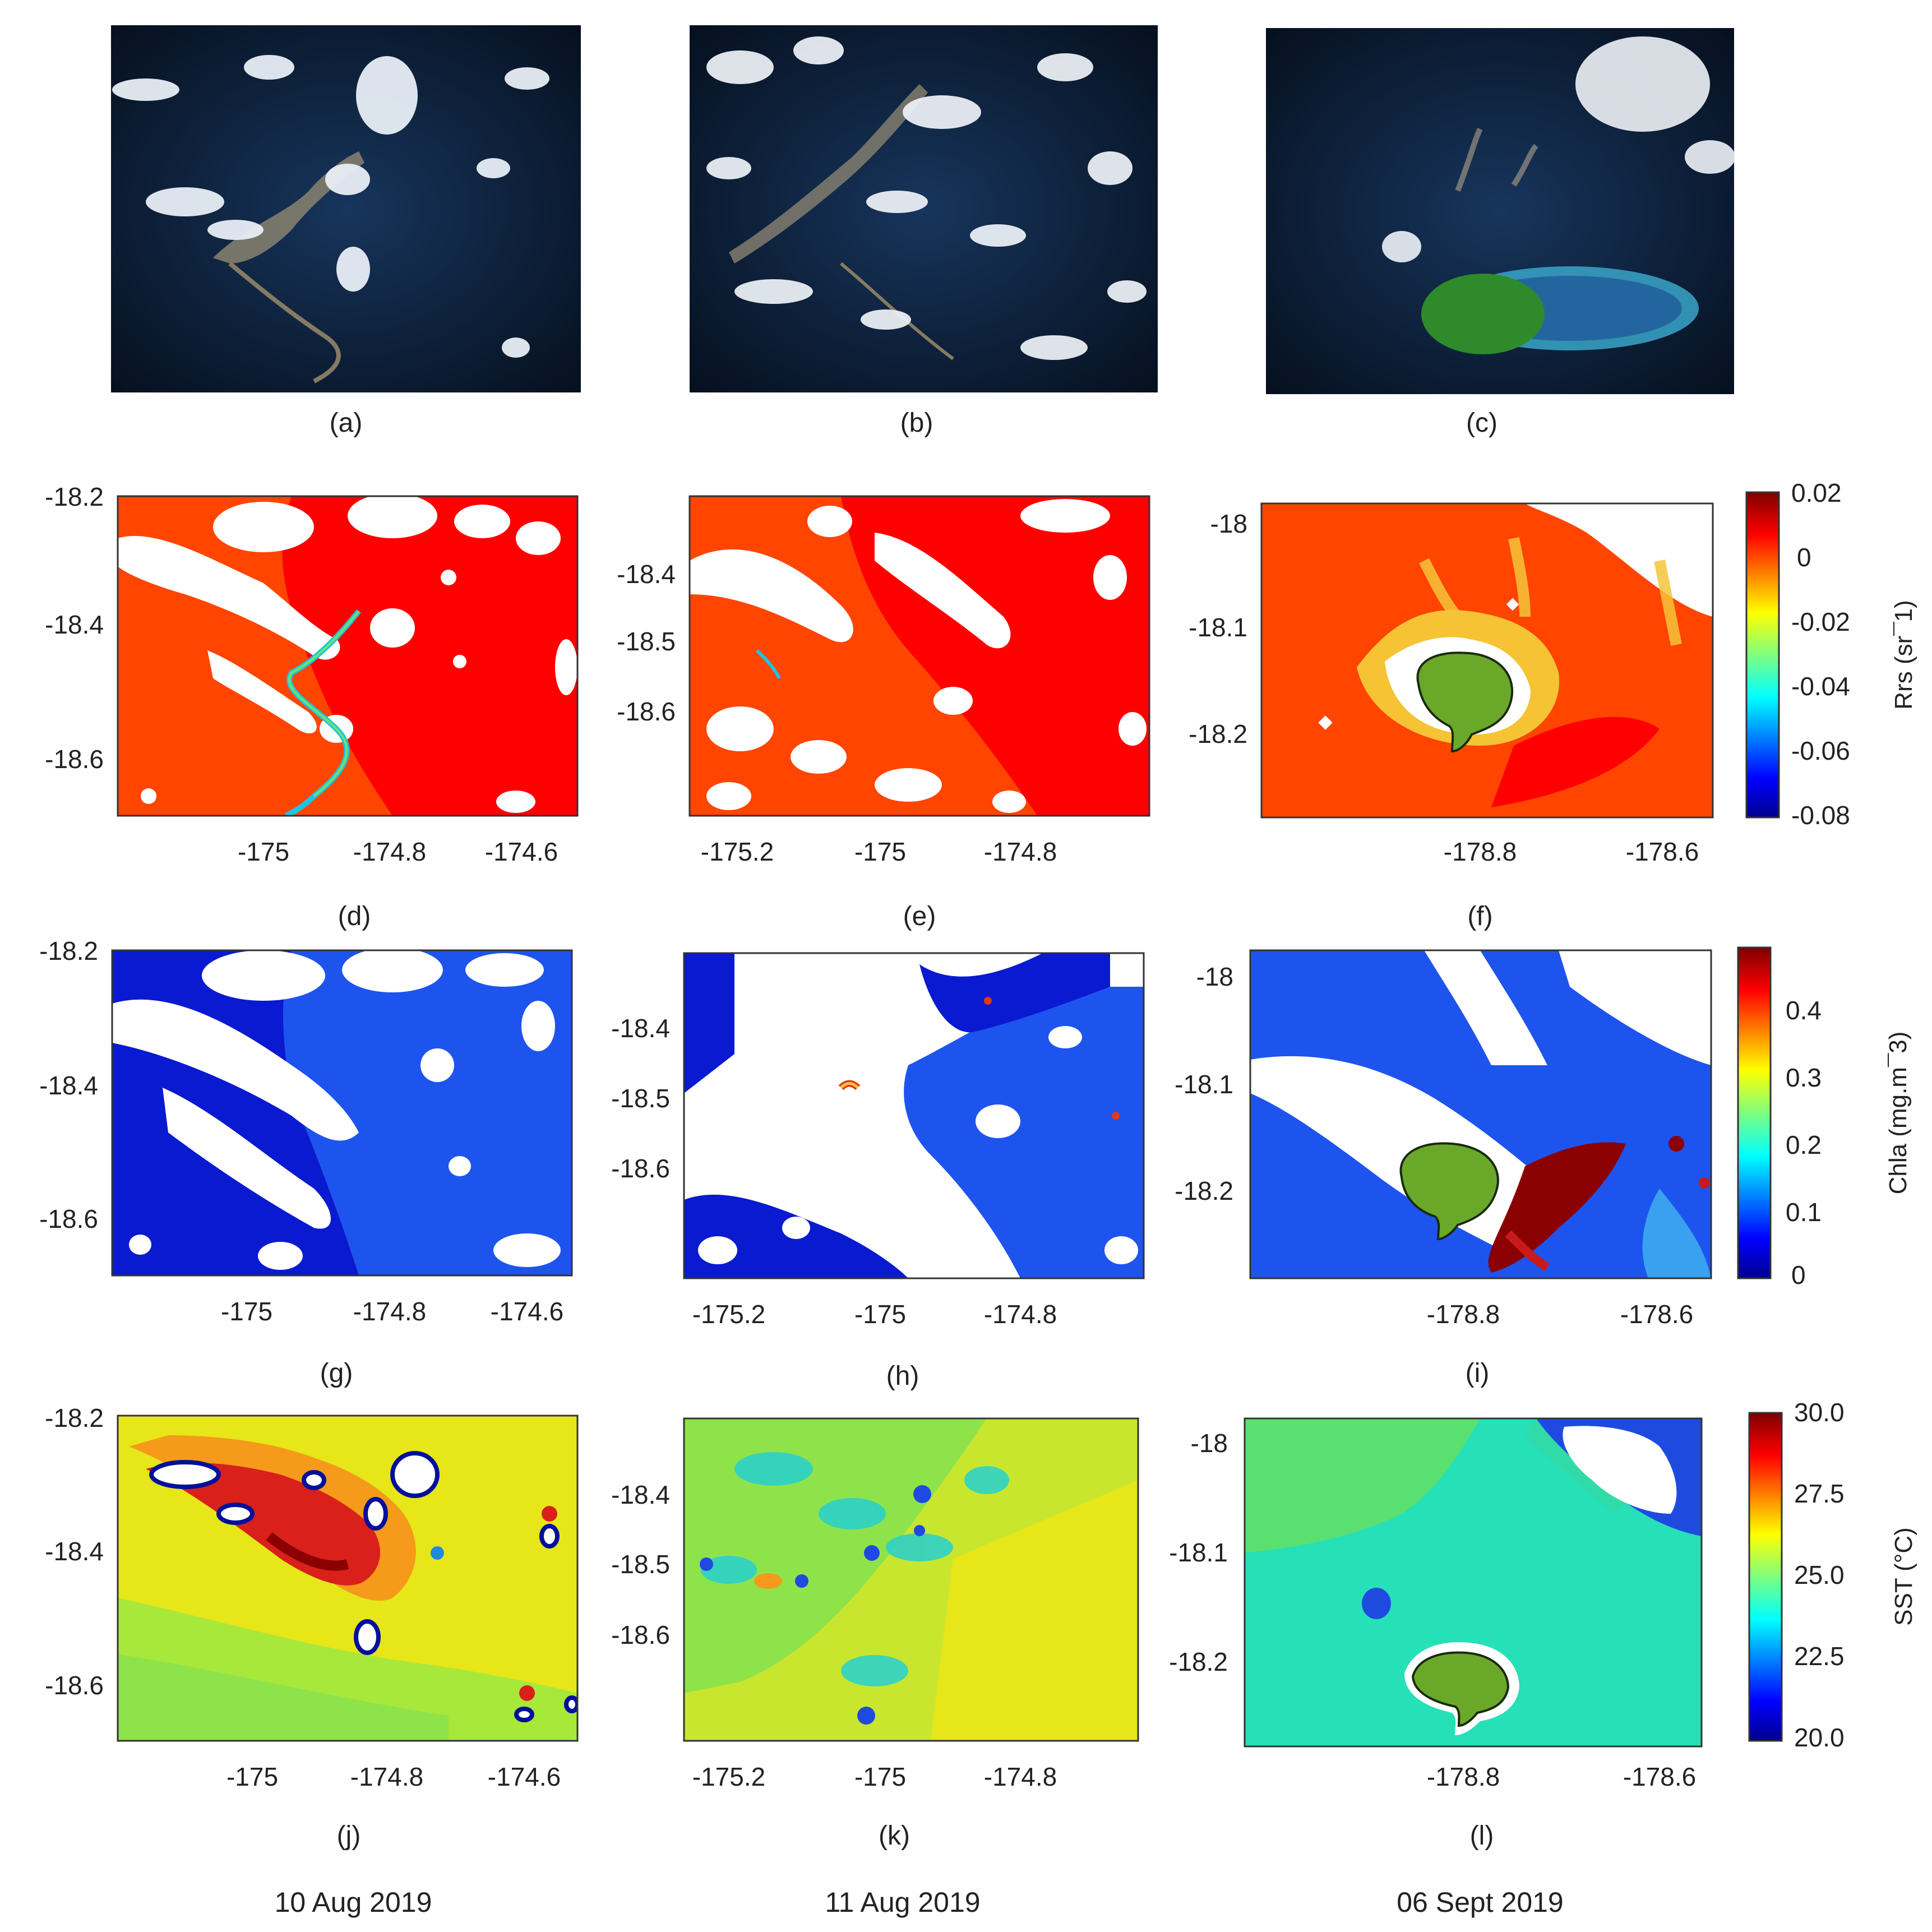 This screenshot has height=1932, width=1932. I want to click on colorbar-tick: 27.5, so click(1819, 1493).